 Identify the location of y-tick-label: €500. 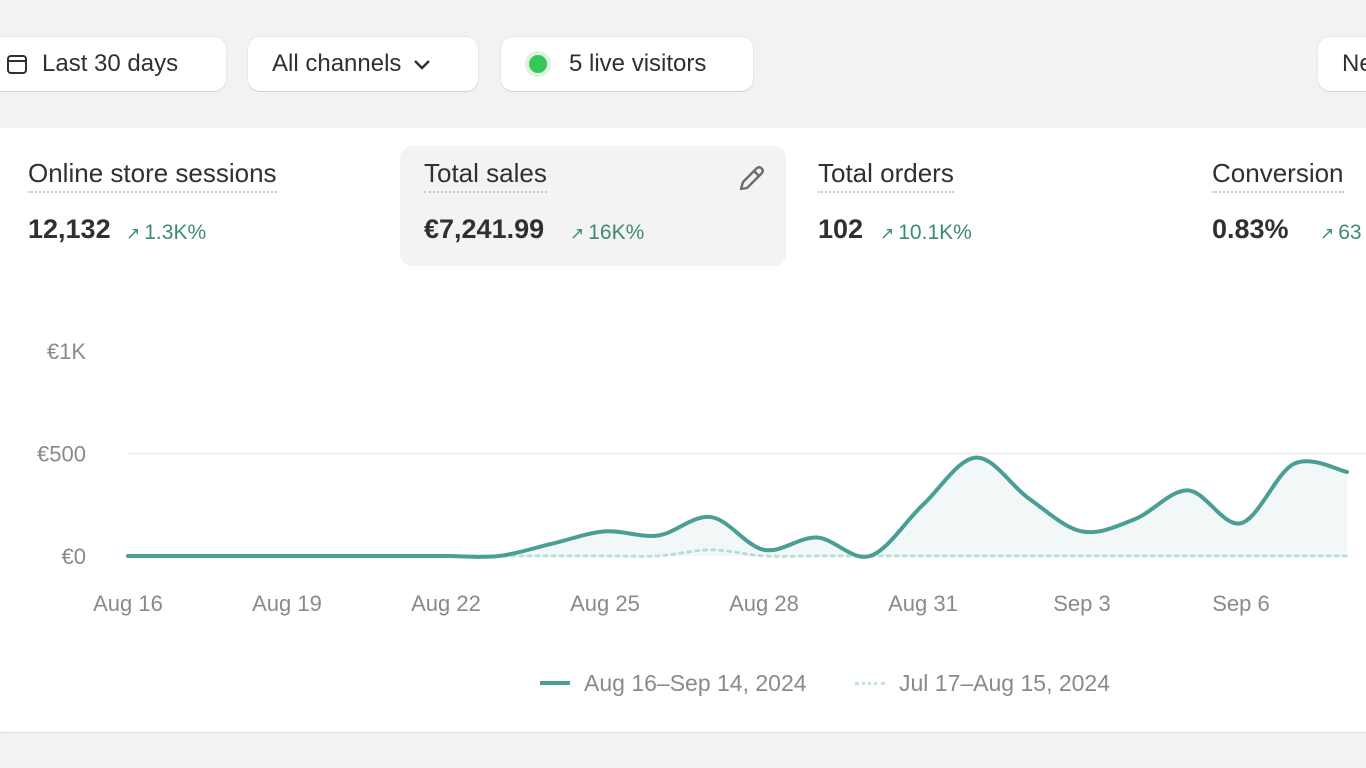
(61, 454).